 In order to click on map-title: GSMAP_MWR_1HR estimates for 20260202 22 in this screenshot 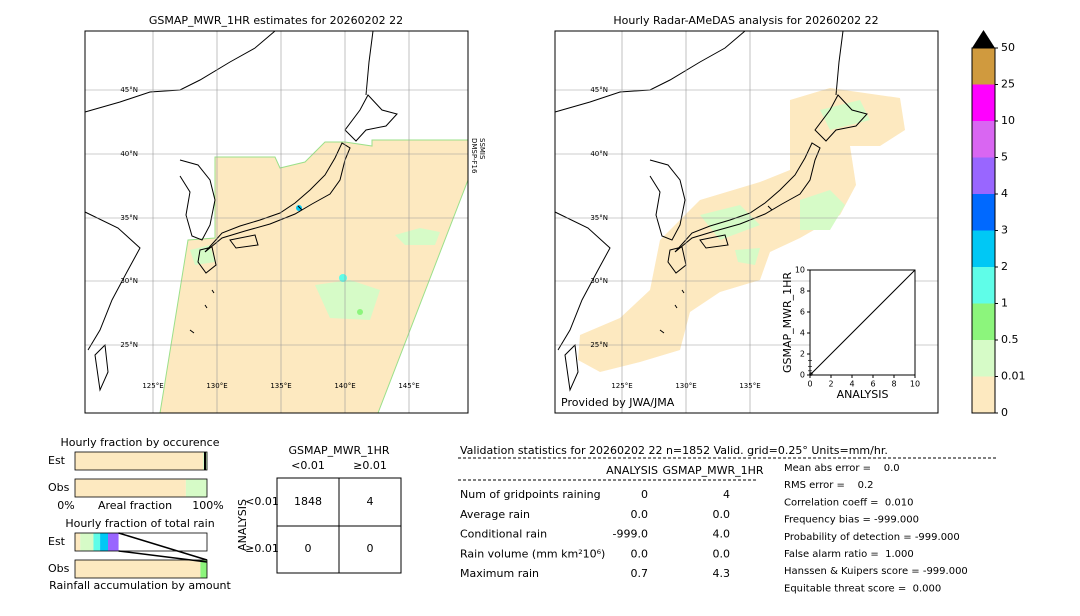, I will do `click(276, 20)`.